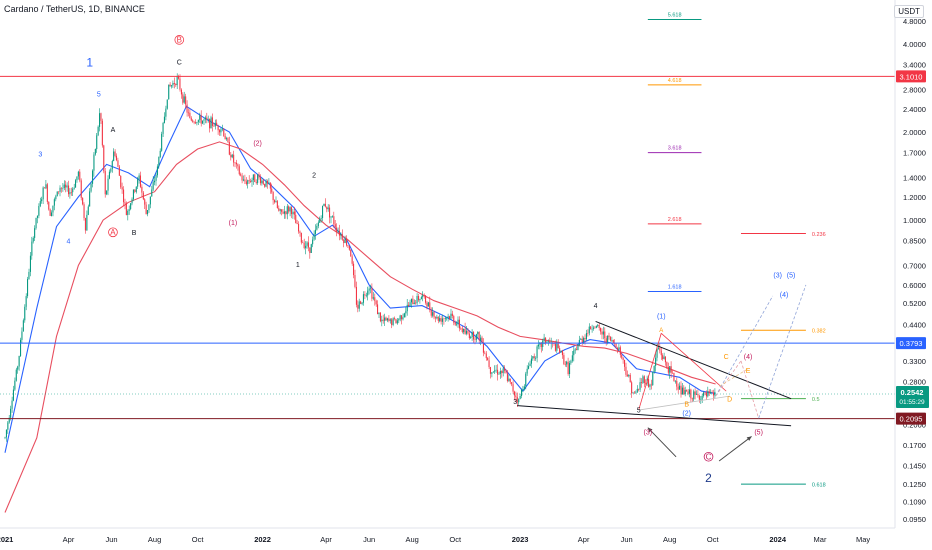  Describe the element at coordinates (912, 397) in the screenshot. I see `current-price-tag` at that location.